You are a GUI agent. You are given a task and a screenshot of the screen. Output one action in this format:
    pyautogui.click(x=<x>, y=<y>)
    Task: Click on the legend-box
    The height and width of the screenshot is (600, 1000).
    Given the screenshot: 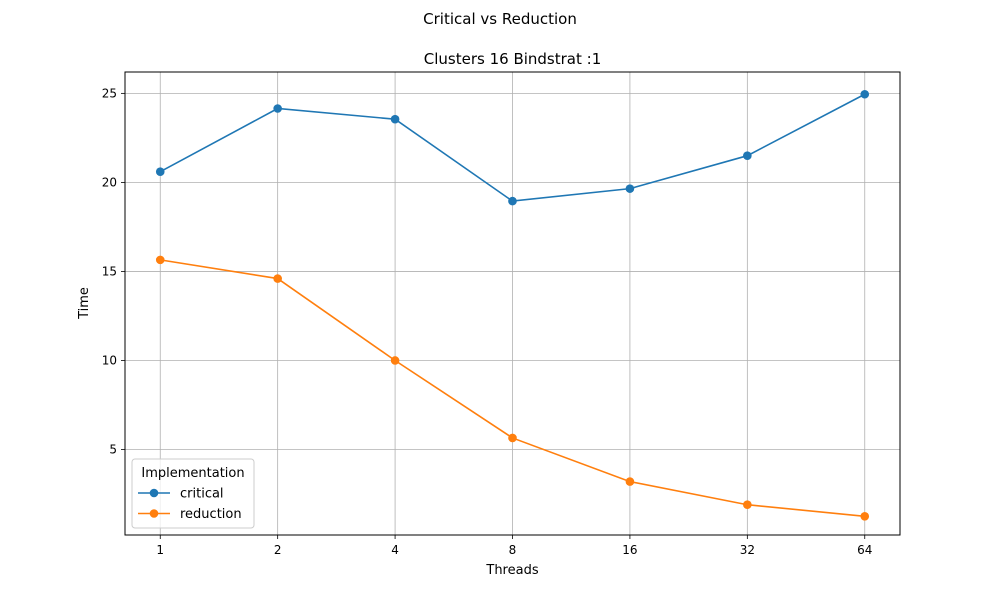 What is the action you would take?
    pyautogui.click(x=193, y=493)
    